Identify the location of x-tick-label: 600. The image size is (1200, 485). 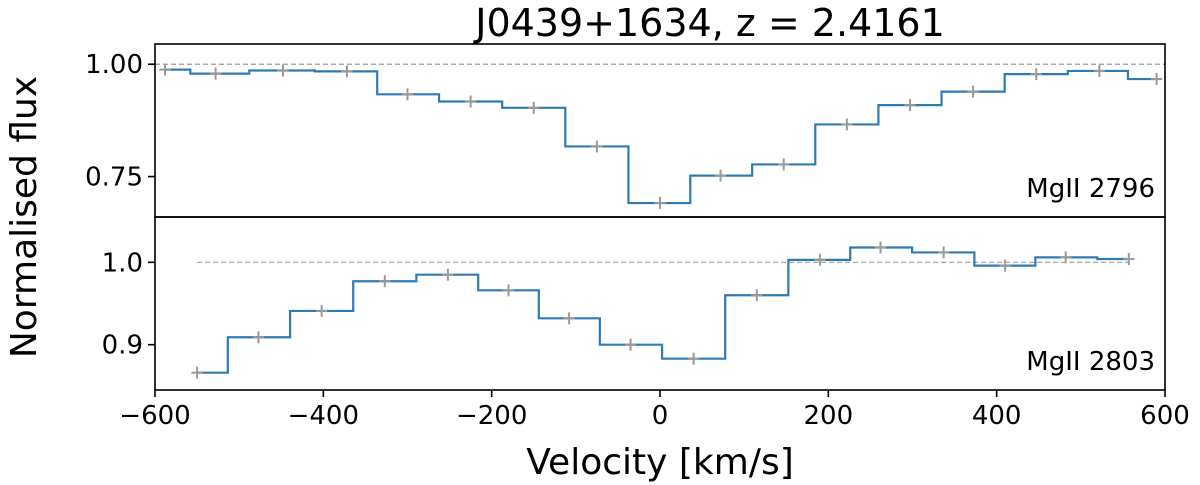
(1165, 416).